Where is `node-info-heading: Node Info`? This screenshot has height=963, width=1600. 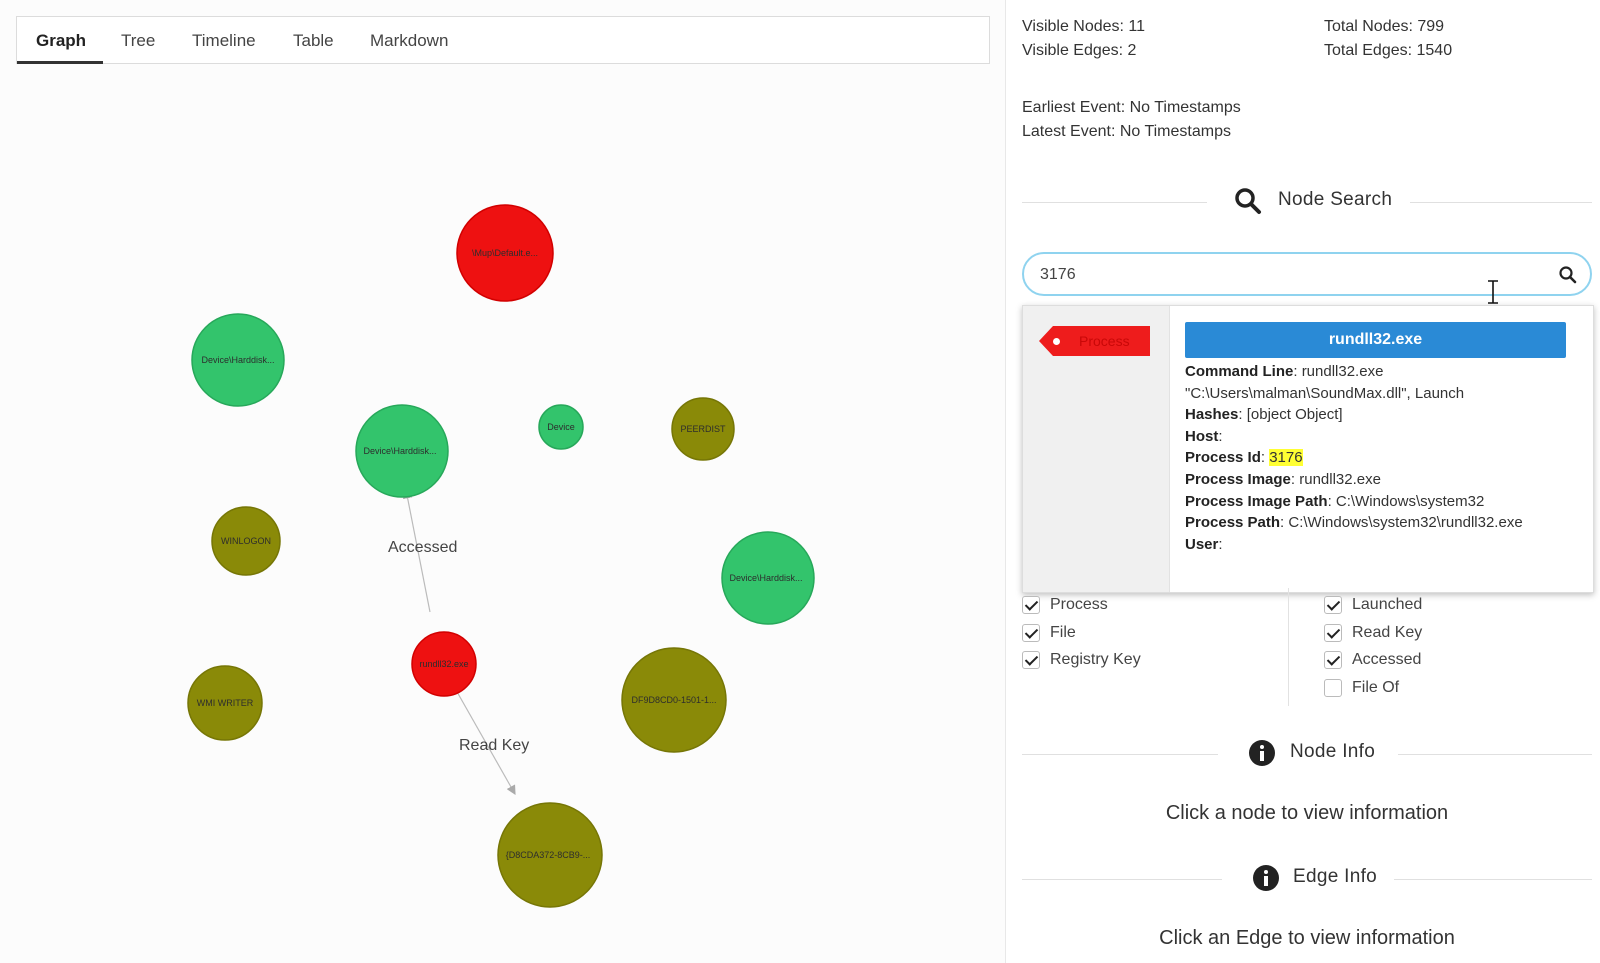
node-info-heading: Node Info is located at coordinates (1307, 754).